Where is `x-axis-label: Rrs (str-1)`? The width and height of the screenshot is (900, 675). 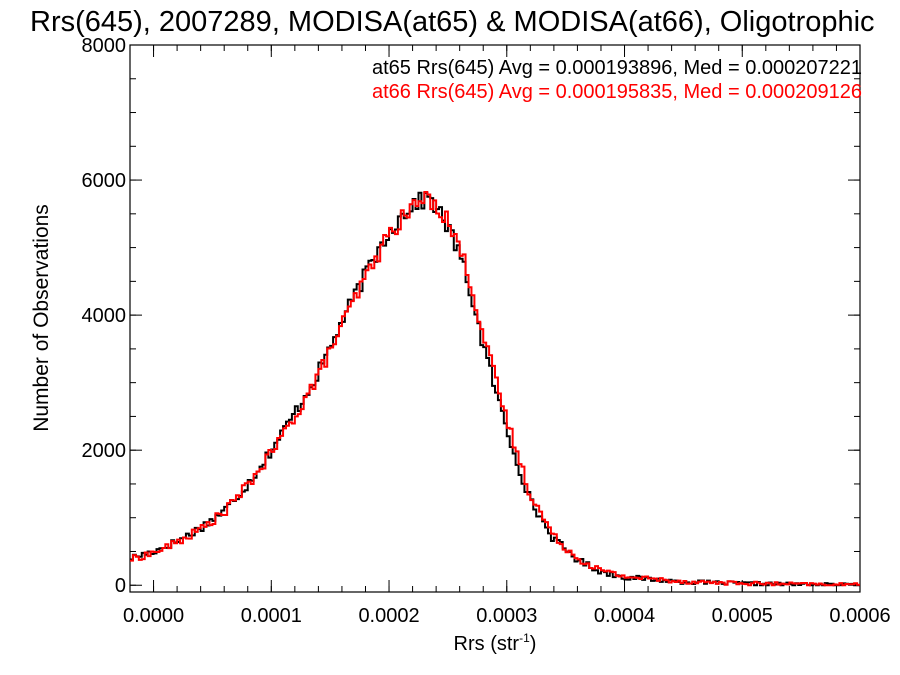 x-axis-label: Rrs (str-1) is located at coordinates (495, 643).